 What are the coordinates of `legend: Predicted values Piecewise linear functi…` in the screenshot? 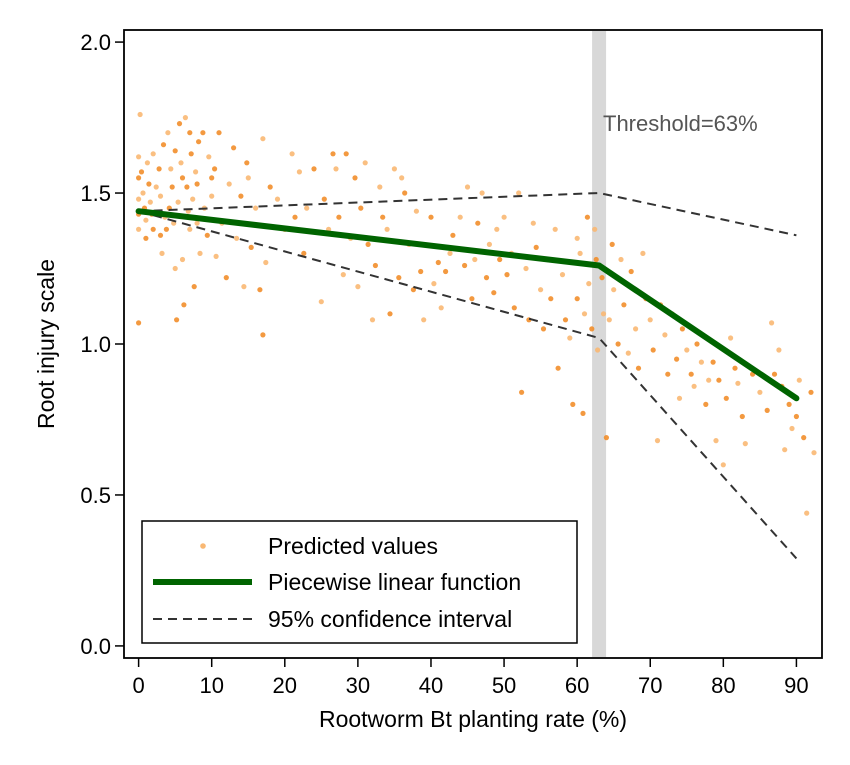 It's located at (359, 582).